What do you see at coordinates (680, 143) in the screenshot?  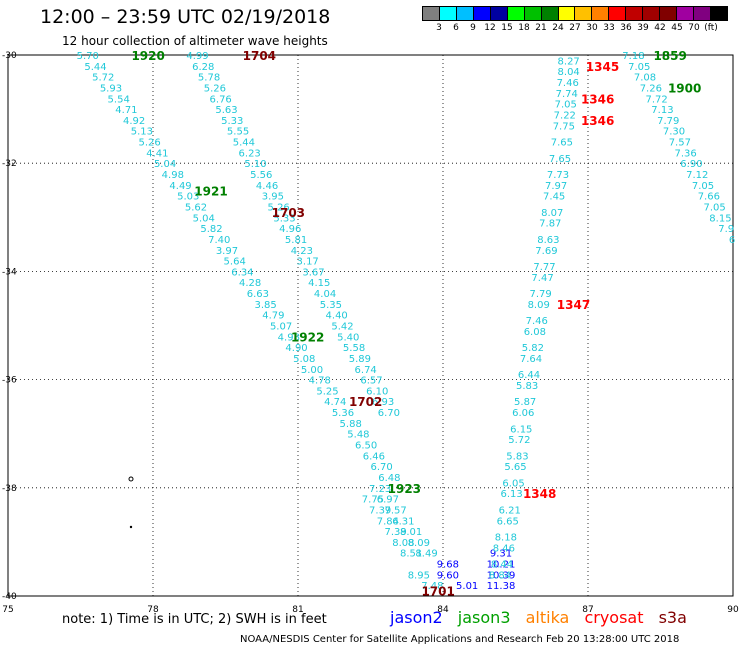 I see `wave-height-value: 7.57` at bounding box center [680, 143].